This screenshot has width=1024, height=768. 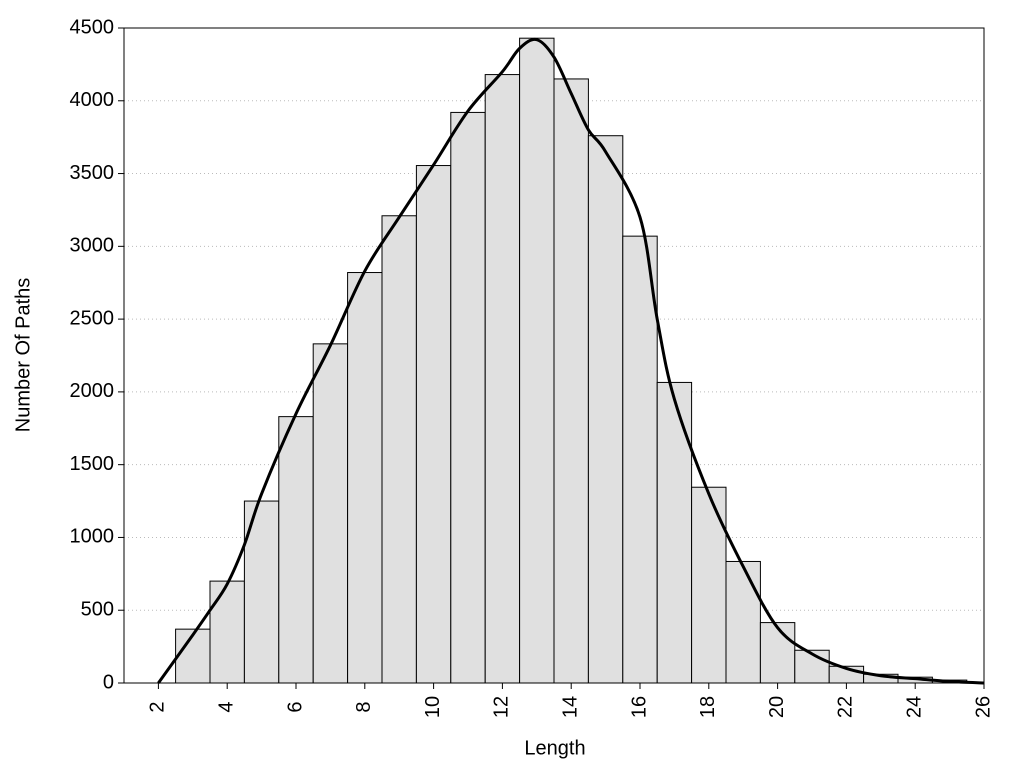 I want to click on y-axis-label: Number Of Paths, so click(x=23, y=355).